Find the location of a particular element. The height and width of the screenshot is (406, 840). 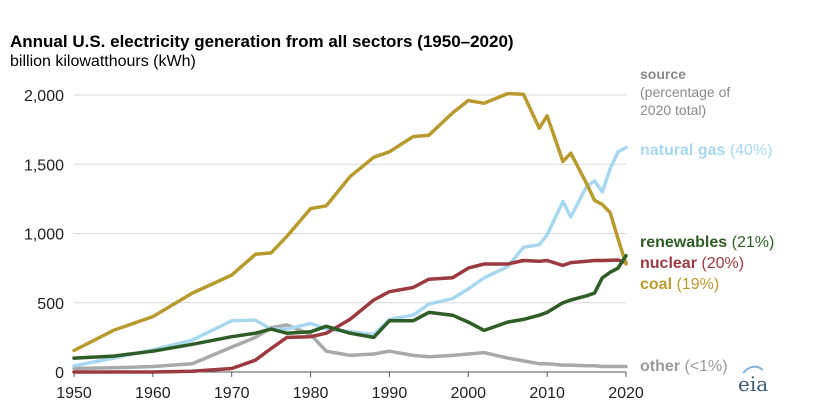

legend-nuclear-name: nuclear is located at coordinates (668, 263).